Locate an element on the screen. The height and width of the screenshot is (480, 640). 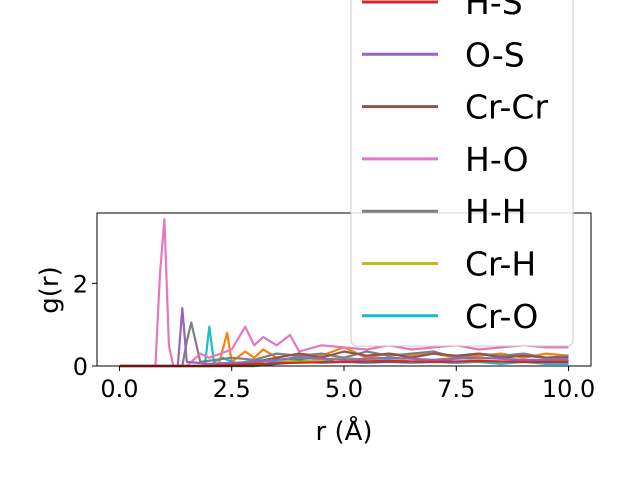
x-tick-label: 7.5 is located at coordinates (456, 389).